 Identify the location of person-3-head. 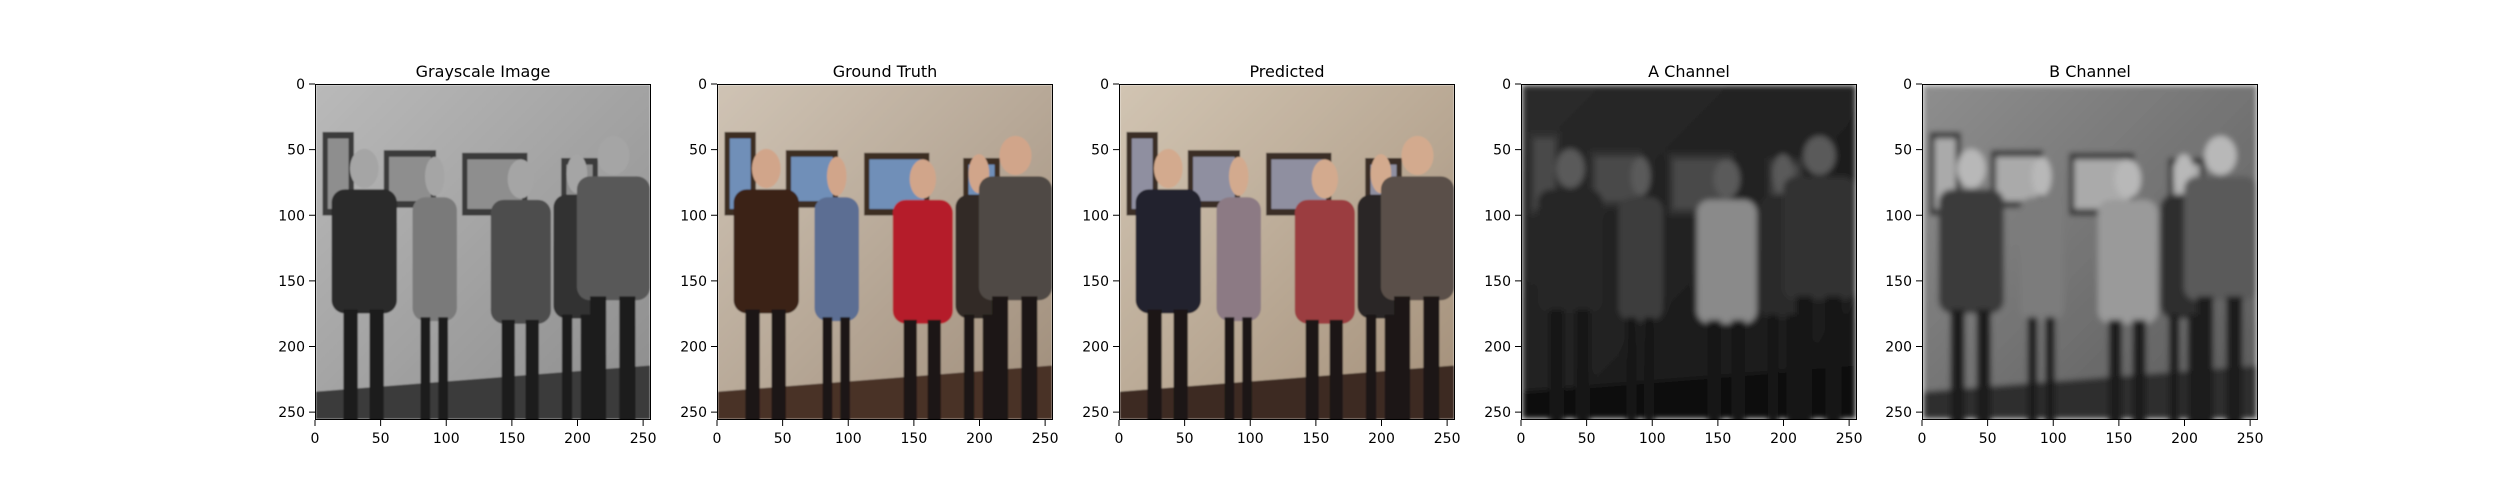
(1727, 179).